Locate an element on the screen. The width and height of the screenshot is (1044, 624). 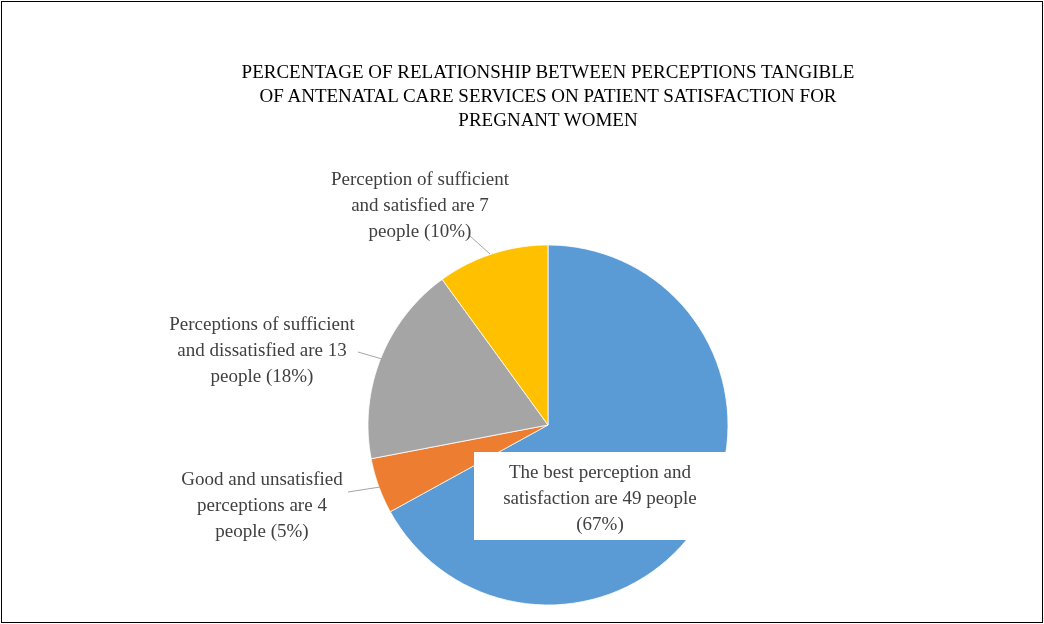
chart-title: PERCENTAGE OF RELATIONSHIP BETWEEN PERCEPTIONS TANGIBLE OF ANTENATAL CARE SERVICES ON PATIENT SATISFACTION FOR PREGNANT WOMEN is located at coordinates (548, 95).